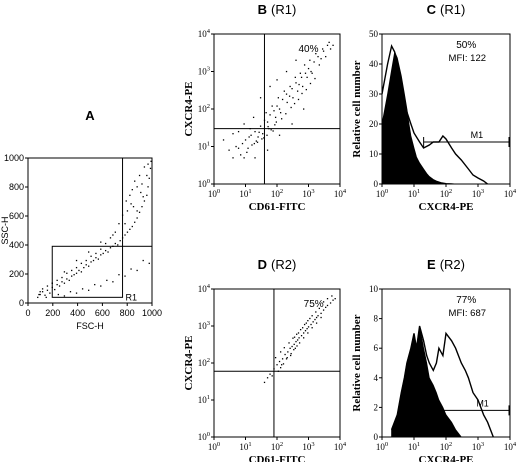 The image size is (520, 462). I want to click on panel-title: E (R2), so click(446, 264).